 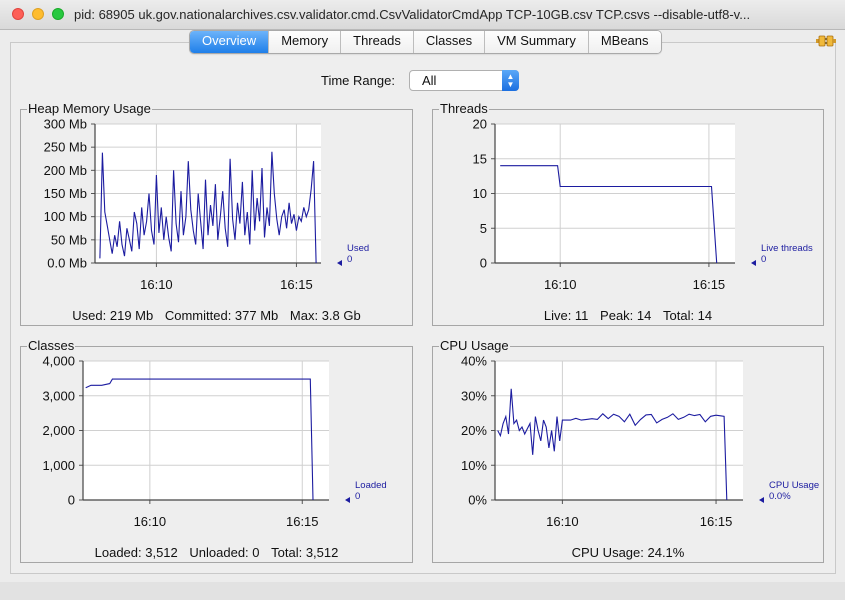 I want to click on heap-y-tick-label: 150 Mb, so click(x=65, y=193).